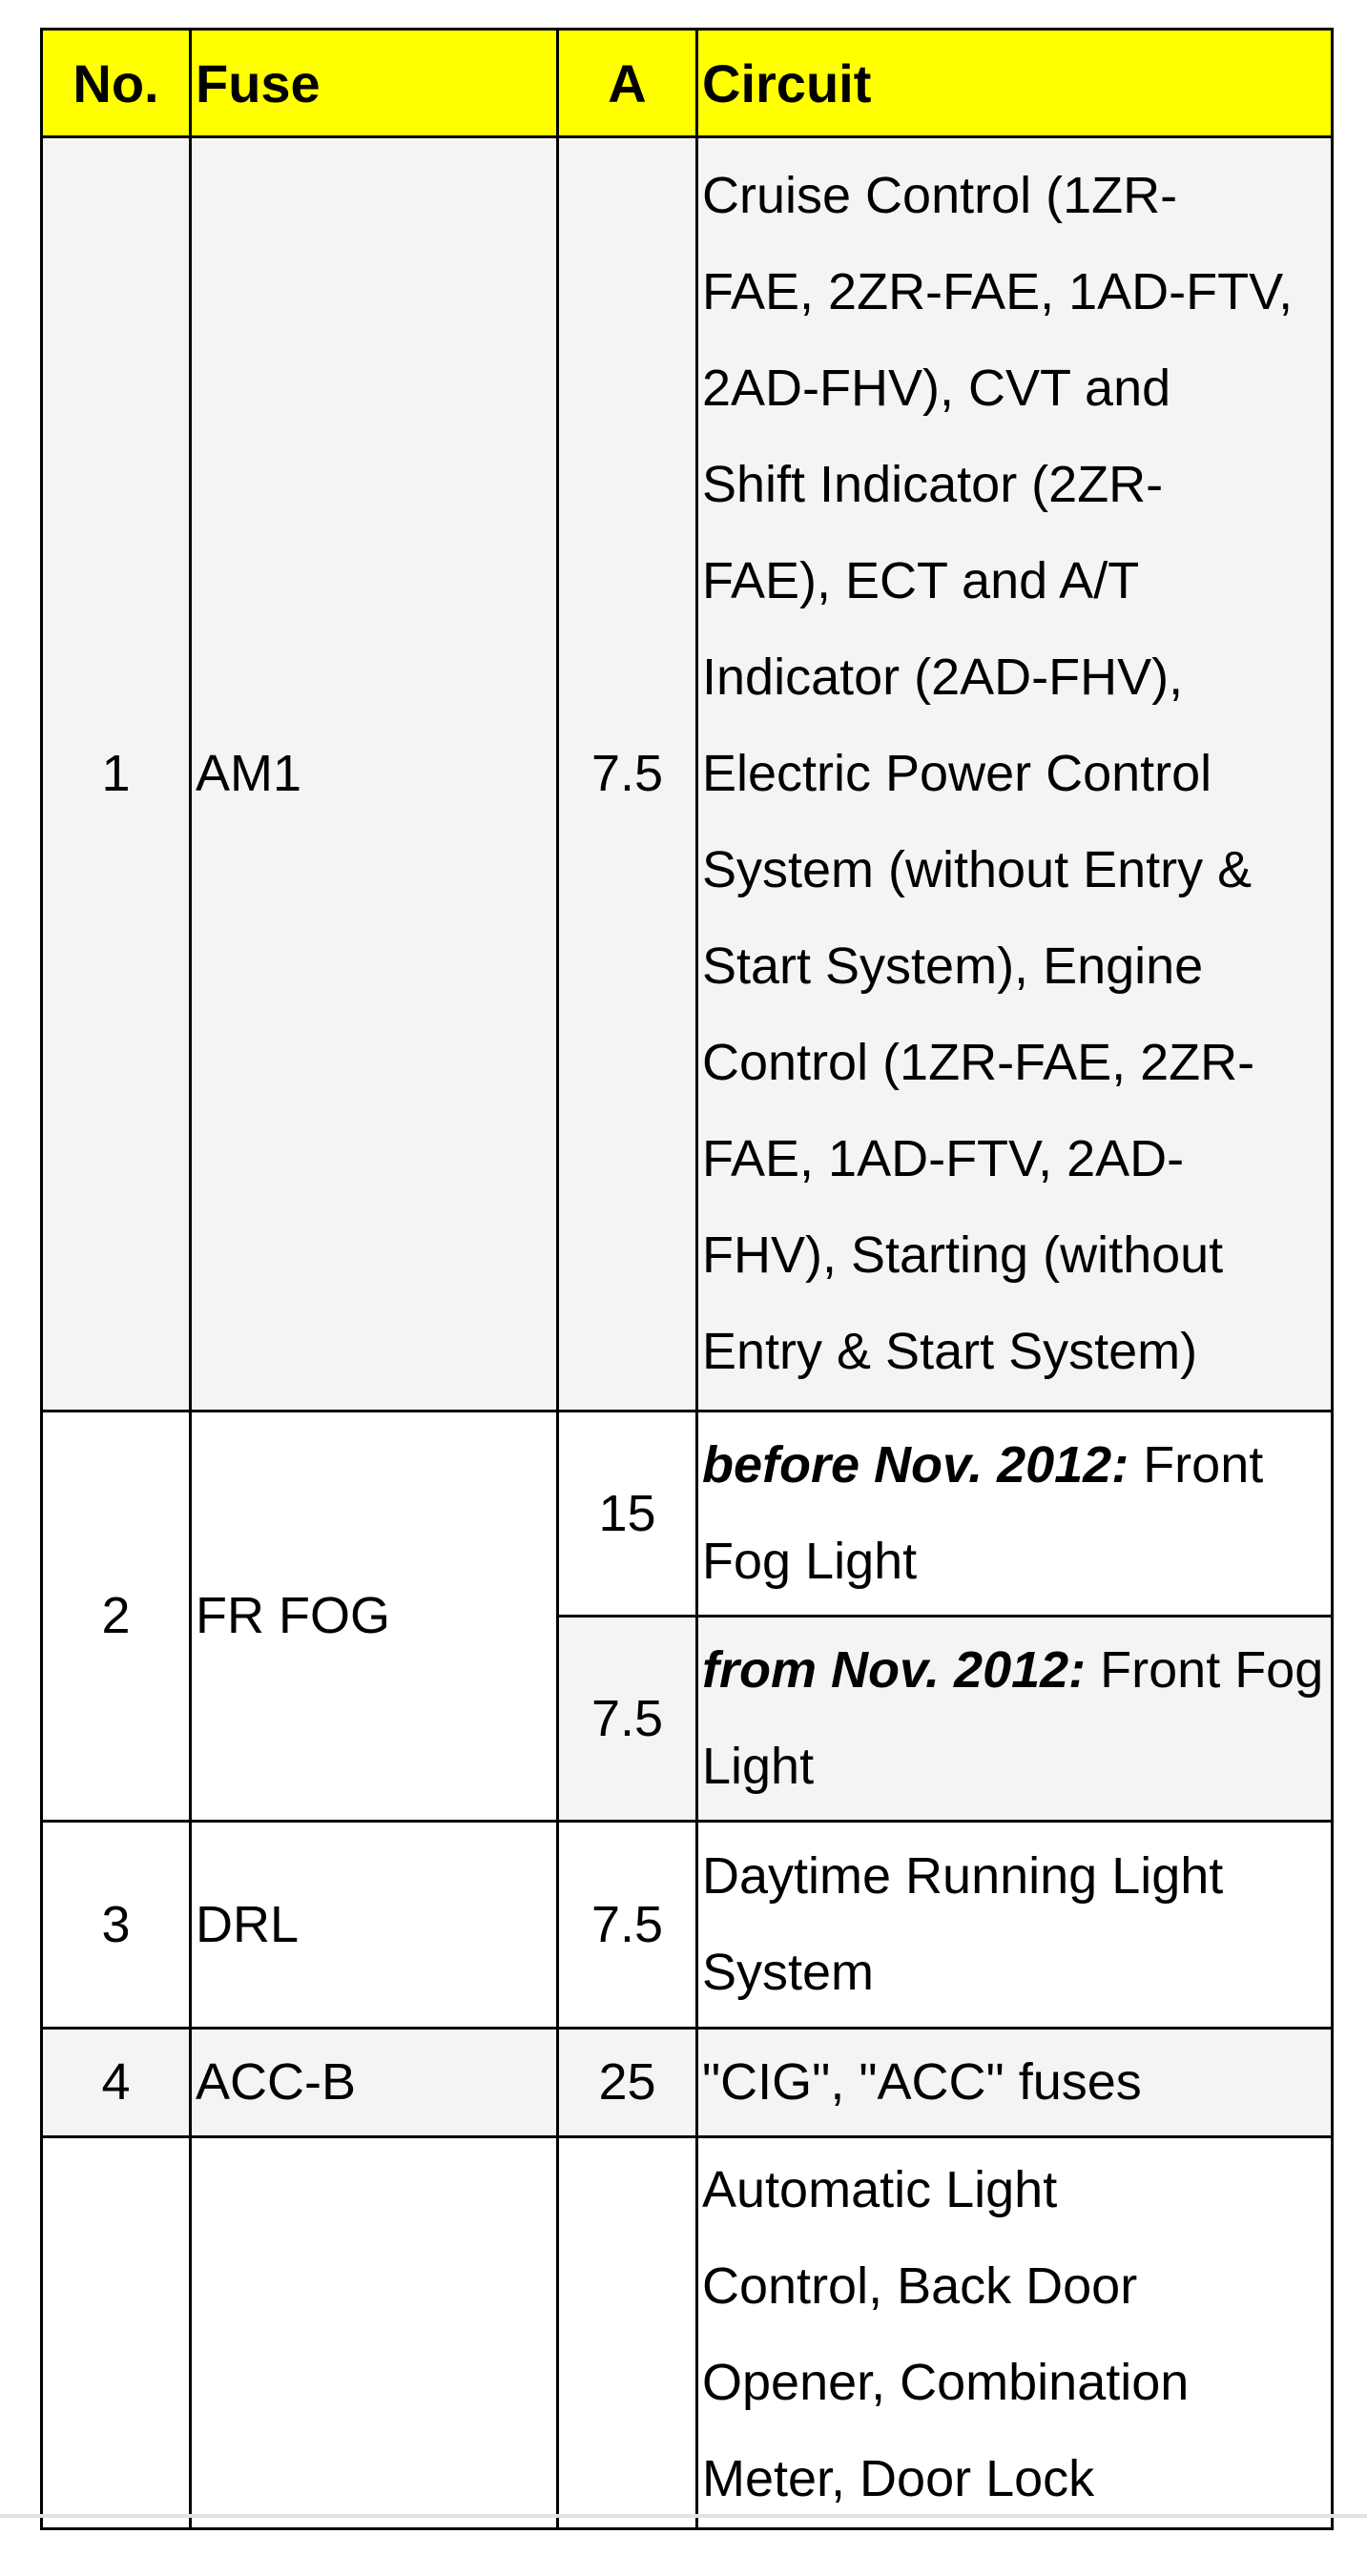 This screenshot has height=2576, width=1367. I want to click on circuit-line: "CIG", "ACC" fuses, so click(922, 2082).